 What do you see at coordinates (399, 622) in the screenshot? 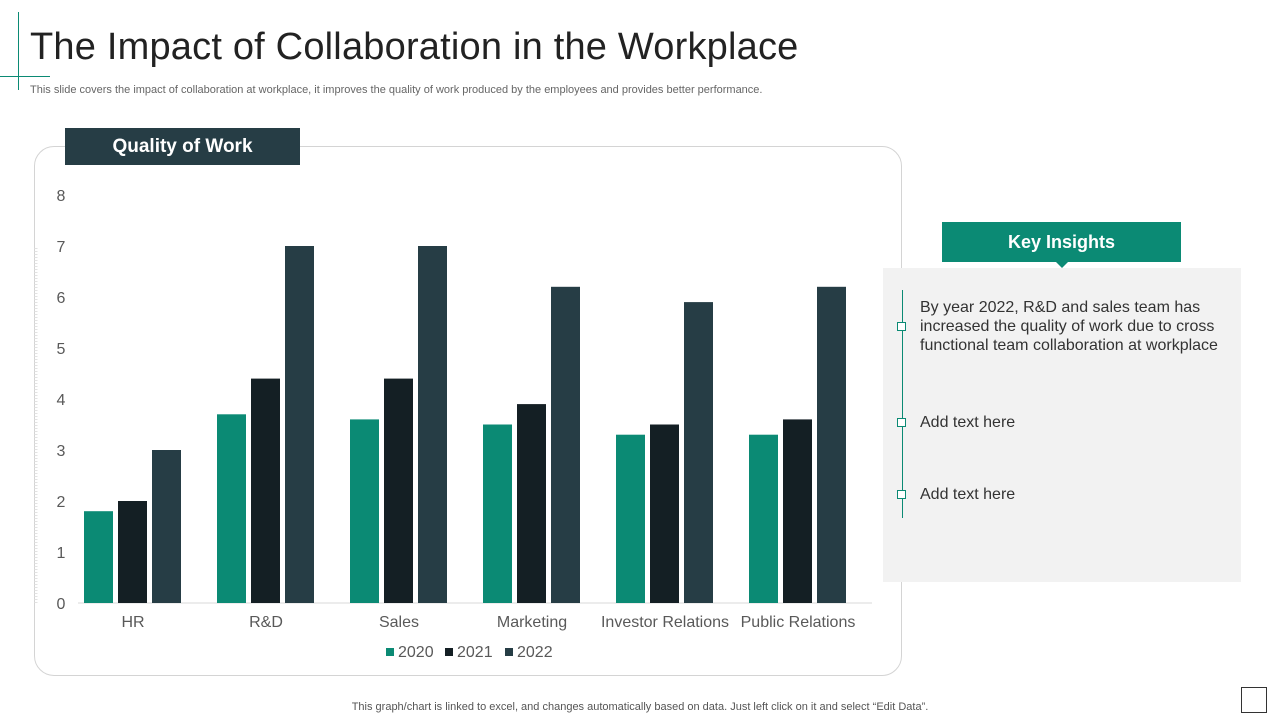
I see `x-category-label: Sales` at bounding box center [399, 622].